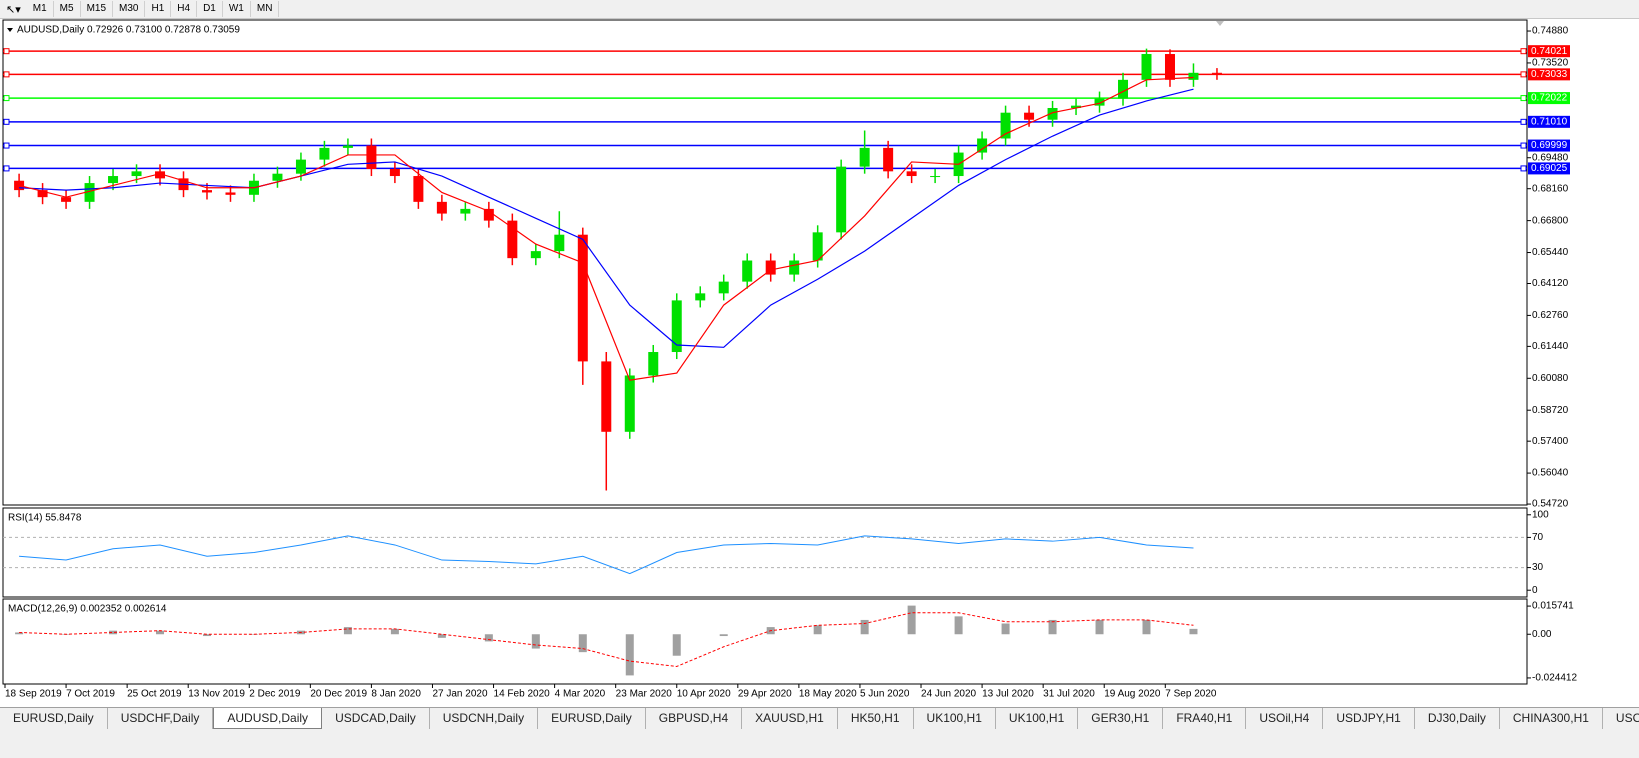 The width and height of the screenshot is (1639, 758). I want to click on x-tick-label: 23 Mar 2020, so click(644, 694).